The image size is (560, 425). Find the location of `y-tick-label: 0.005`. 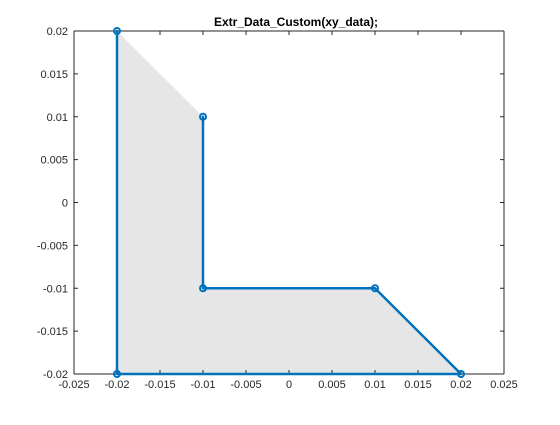

y-tick-label: 0.005 is located at coordinates (54, 161).